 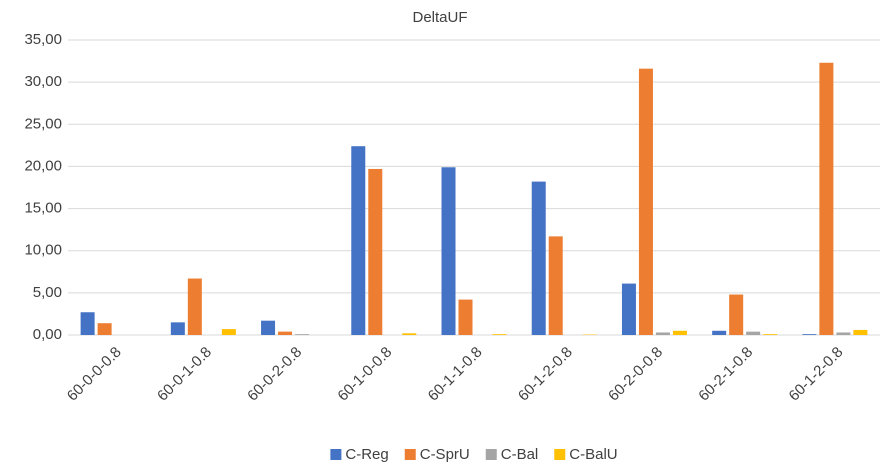 I want to click on y-tick-label: 10,00, so click(x=43, y=250).